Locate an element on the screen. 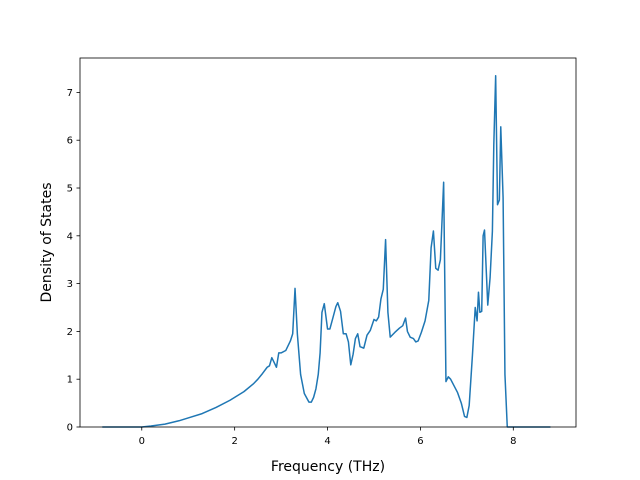 This screenshot has width=640, height=480. x-tick-label: 2 is located at coordinates (234, 441).